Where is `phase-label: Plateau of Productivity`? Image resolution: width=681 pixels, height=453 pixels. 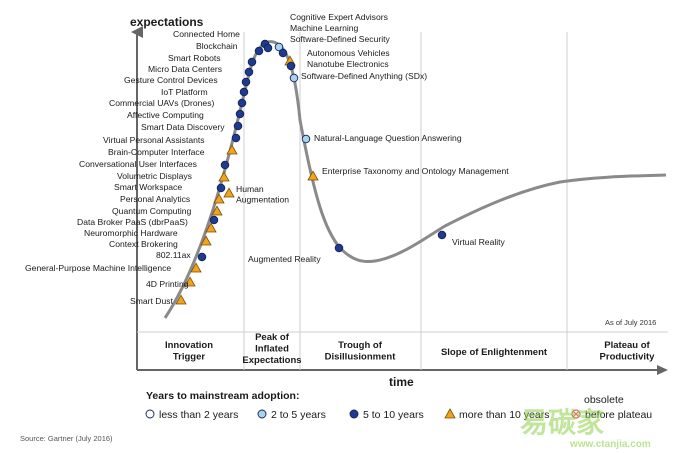
phase-label: Plateau of Productivity is located at coordinates (628, 351).